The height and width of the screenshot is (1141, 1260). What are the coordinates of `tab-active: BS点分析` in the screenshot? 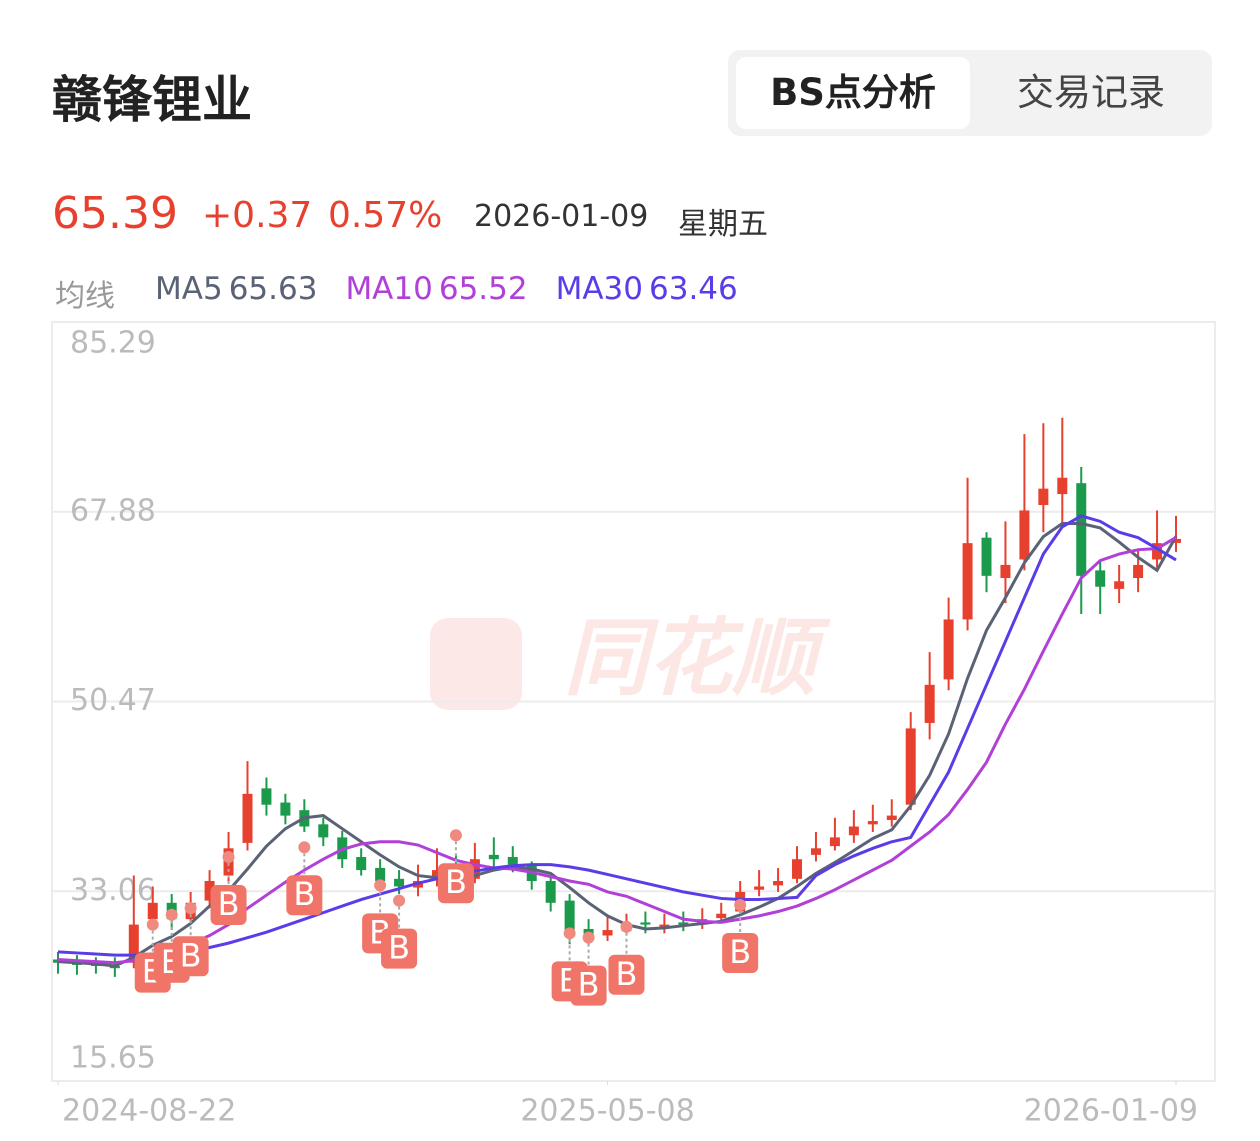 It's located at (853, 93).